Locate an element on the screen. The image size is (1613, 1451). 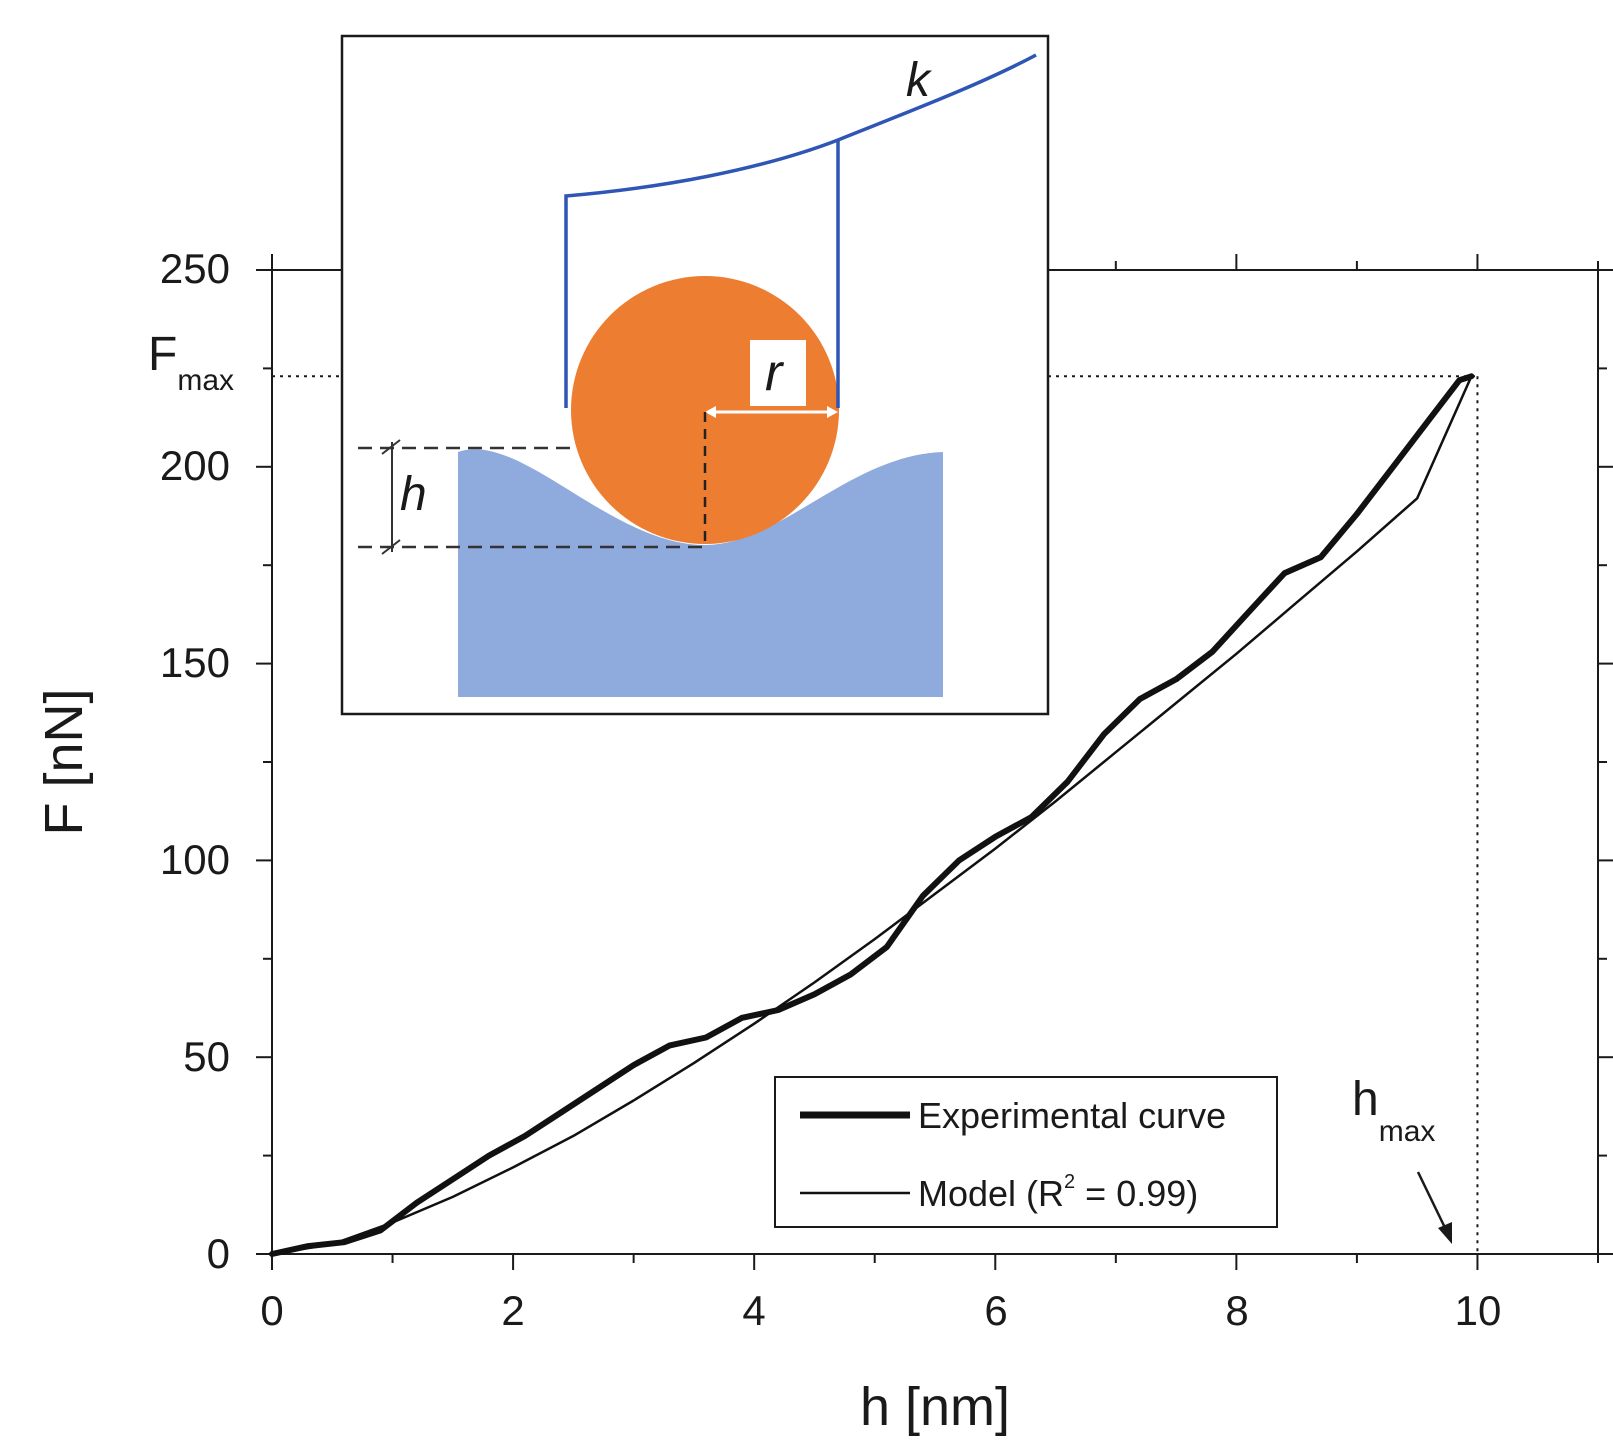
x-tick-label-10: 10 is located at coordinates (1478, 1310).